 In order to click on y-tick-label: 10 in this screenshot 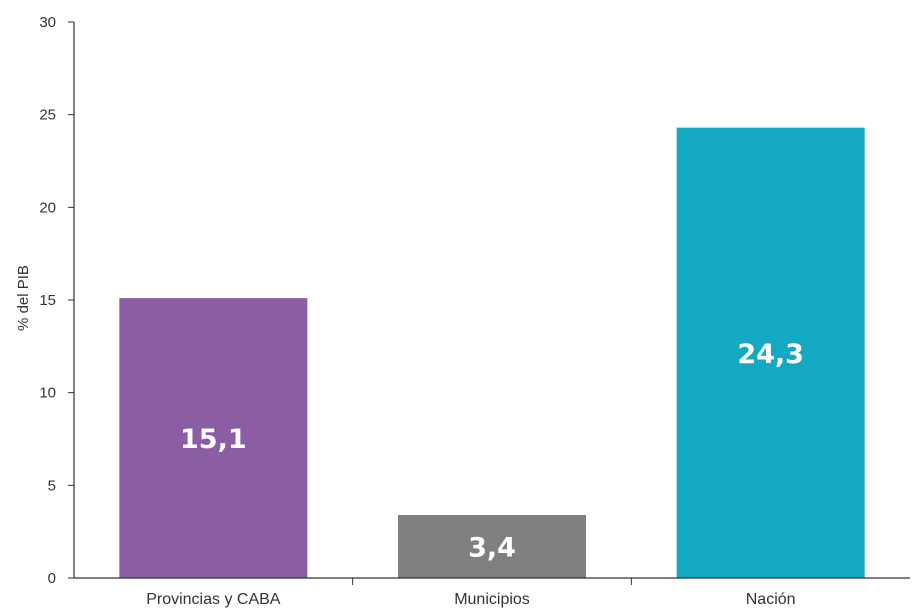, I will do `click(47, 393)`.